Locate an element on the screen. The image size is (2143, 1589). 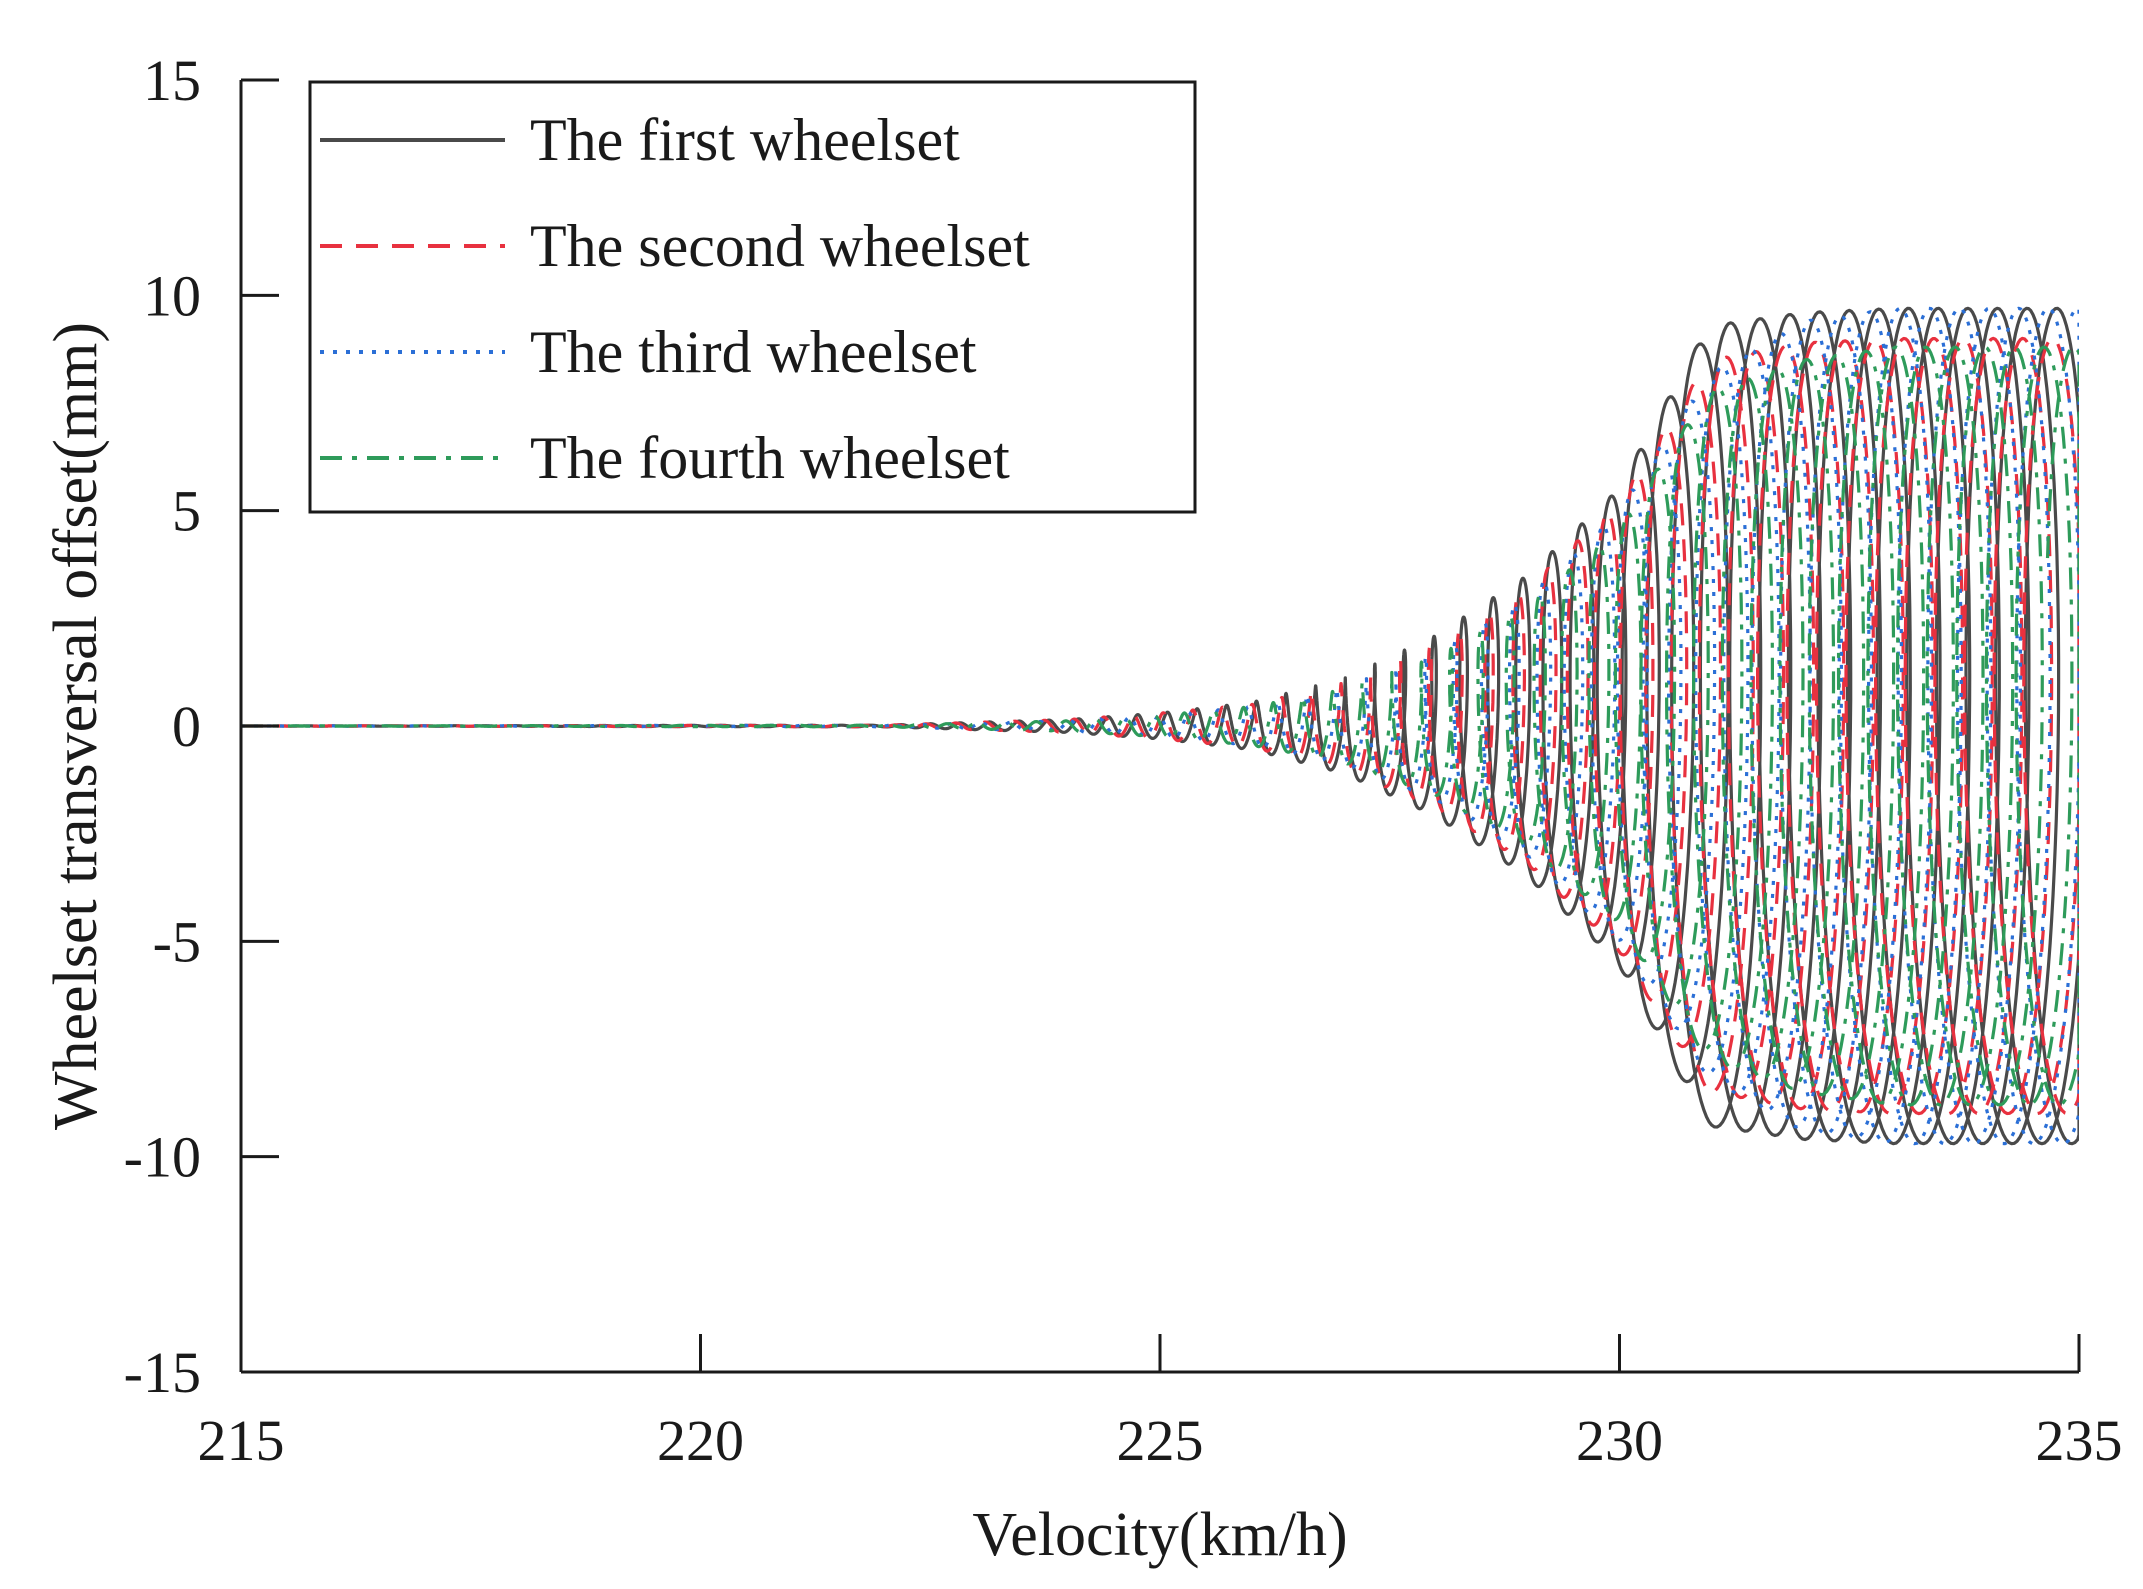
legend-label-3: The third wheelset is located at coordinates (753, 352).